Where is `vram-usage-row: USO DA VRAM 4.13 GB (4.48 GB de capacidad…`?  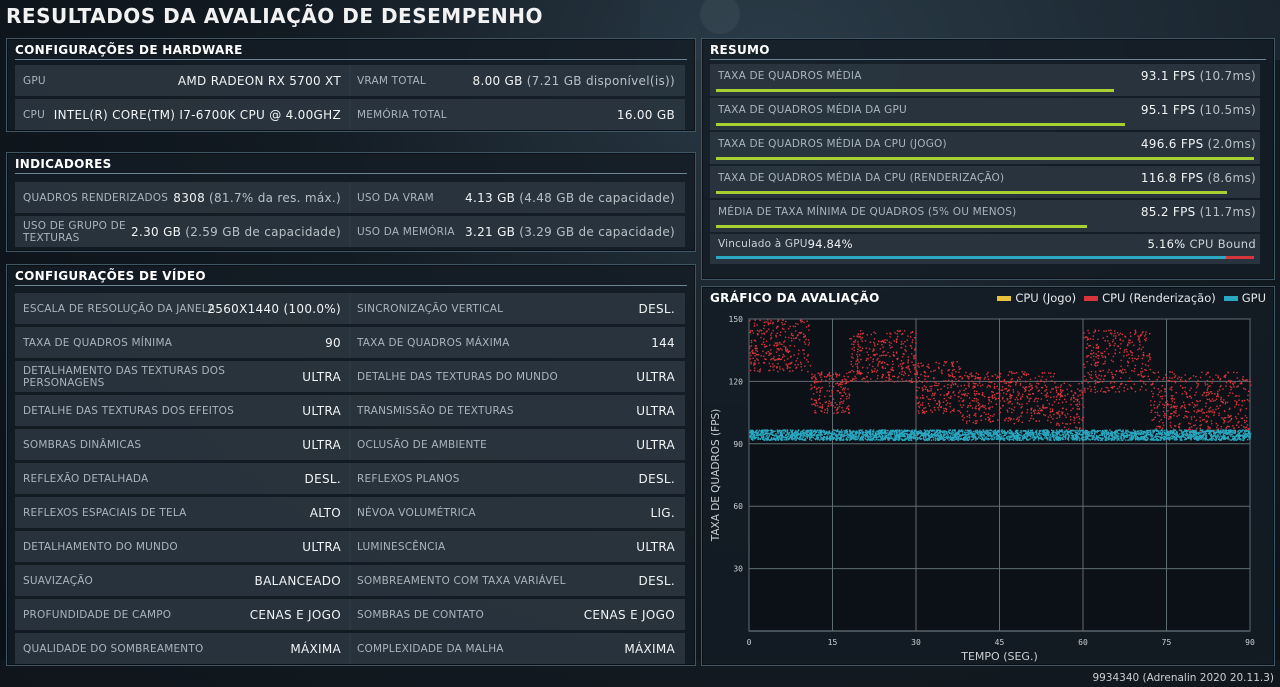 vram-usage-row: USO DA VRAM 4.13 GB (4.48 GB de capacidad… is located at coordinates (517, 197).